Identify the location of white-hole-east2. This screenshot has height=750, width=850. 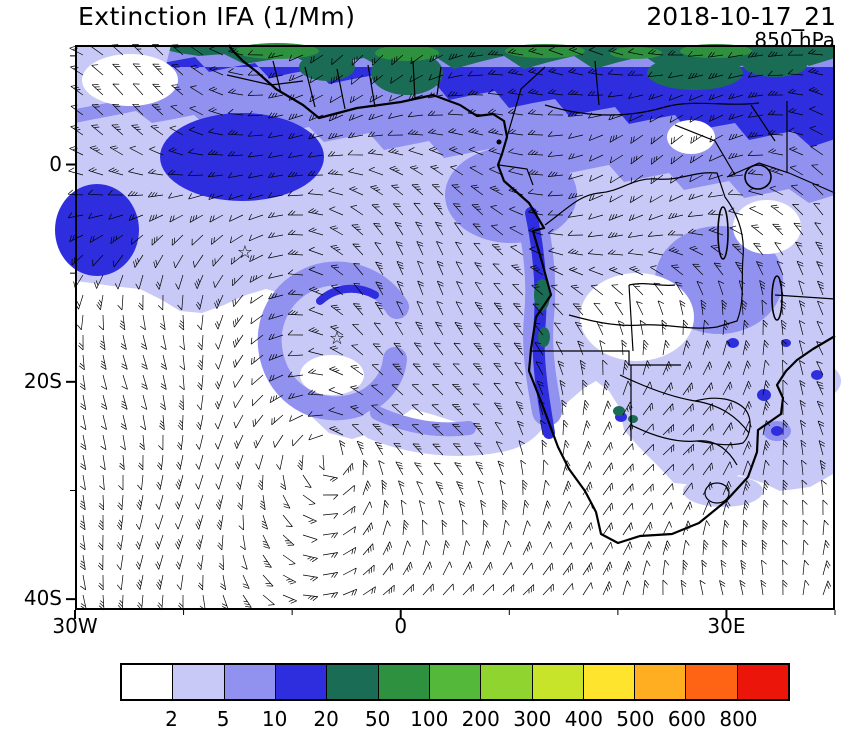
(767, 227).